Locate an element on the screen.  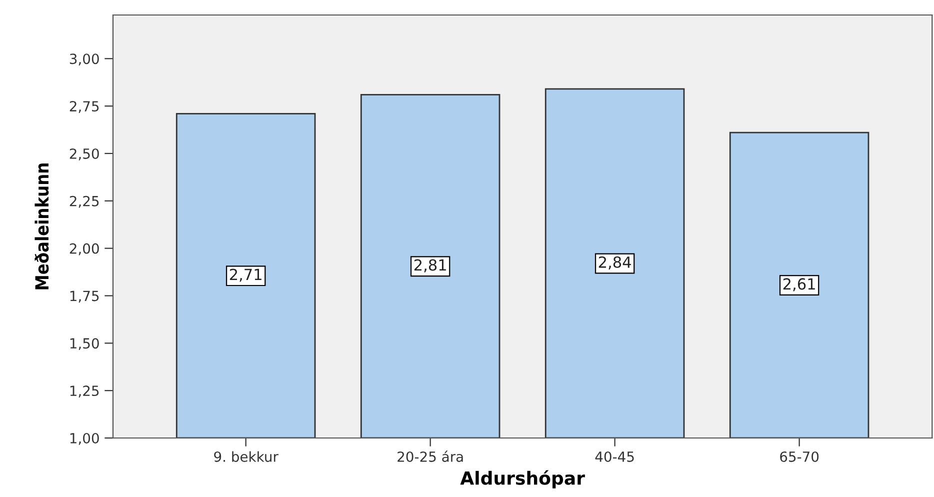
x-axis-title: Aldurshópar is located at coordinates (522, 479).